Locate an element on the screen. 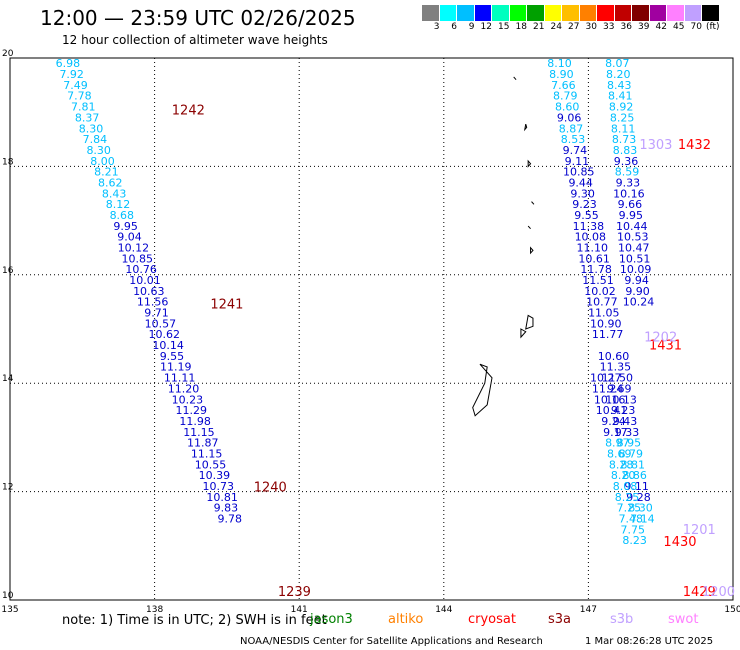 Image resolution: width=740 pixels, height=650 pixels. wave-height-value: 8.97 is located at coordinates (617, 443).